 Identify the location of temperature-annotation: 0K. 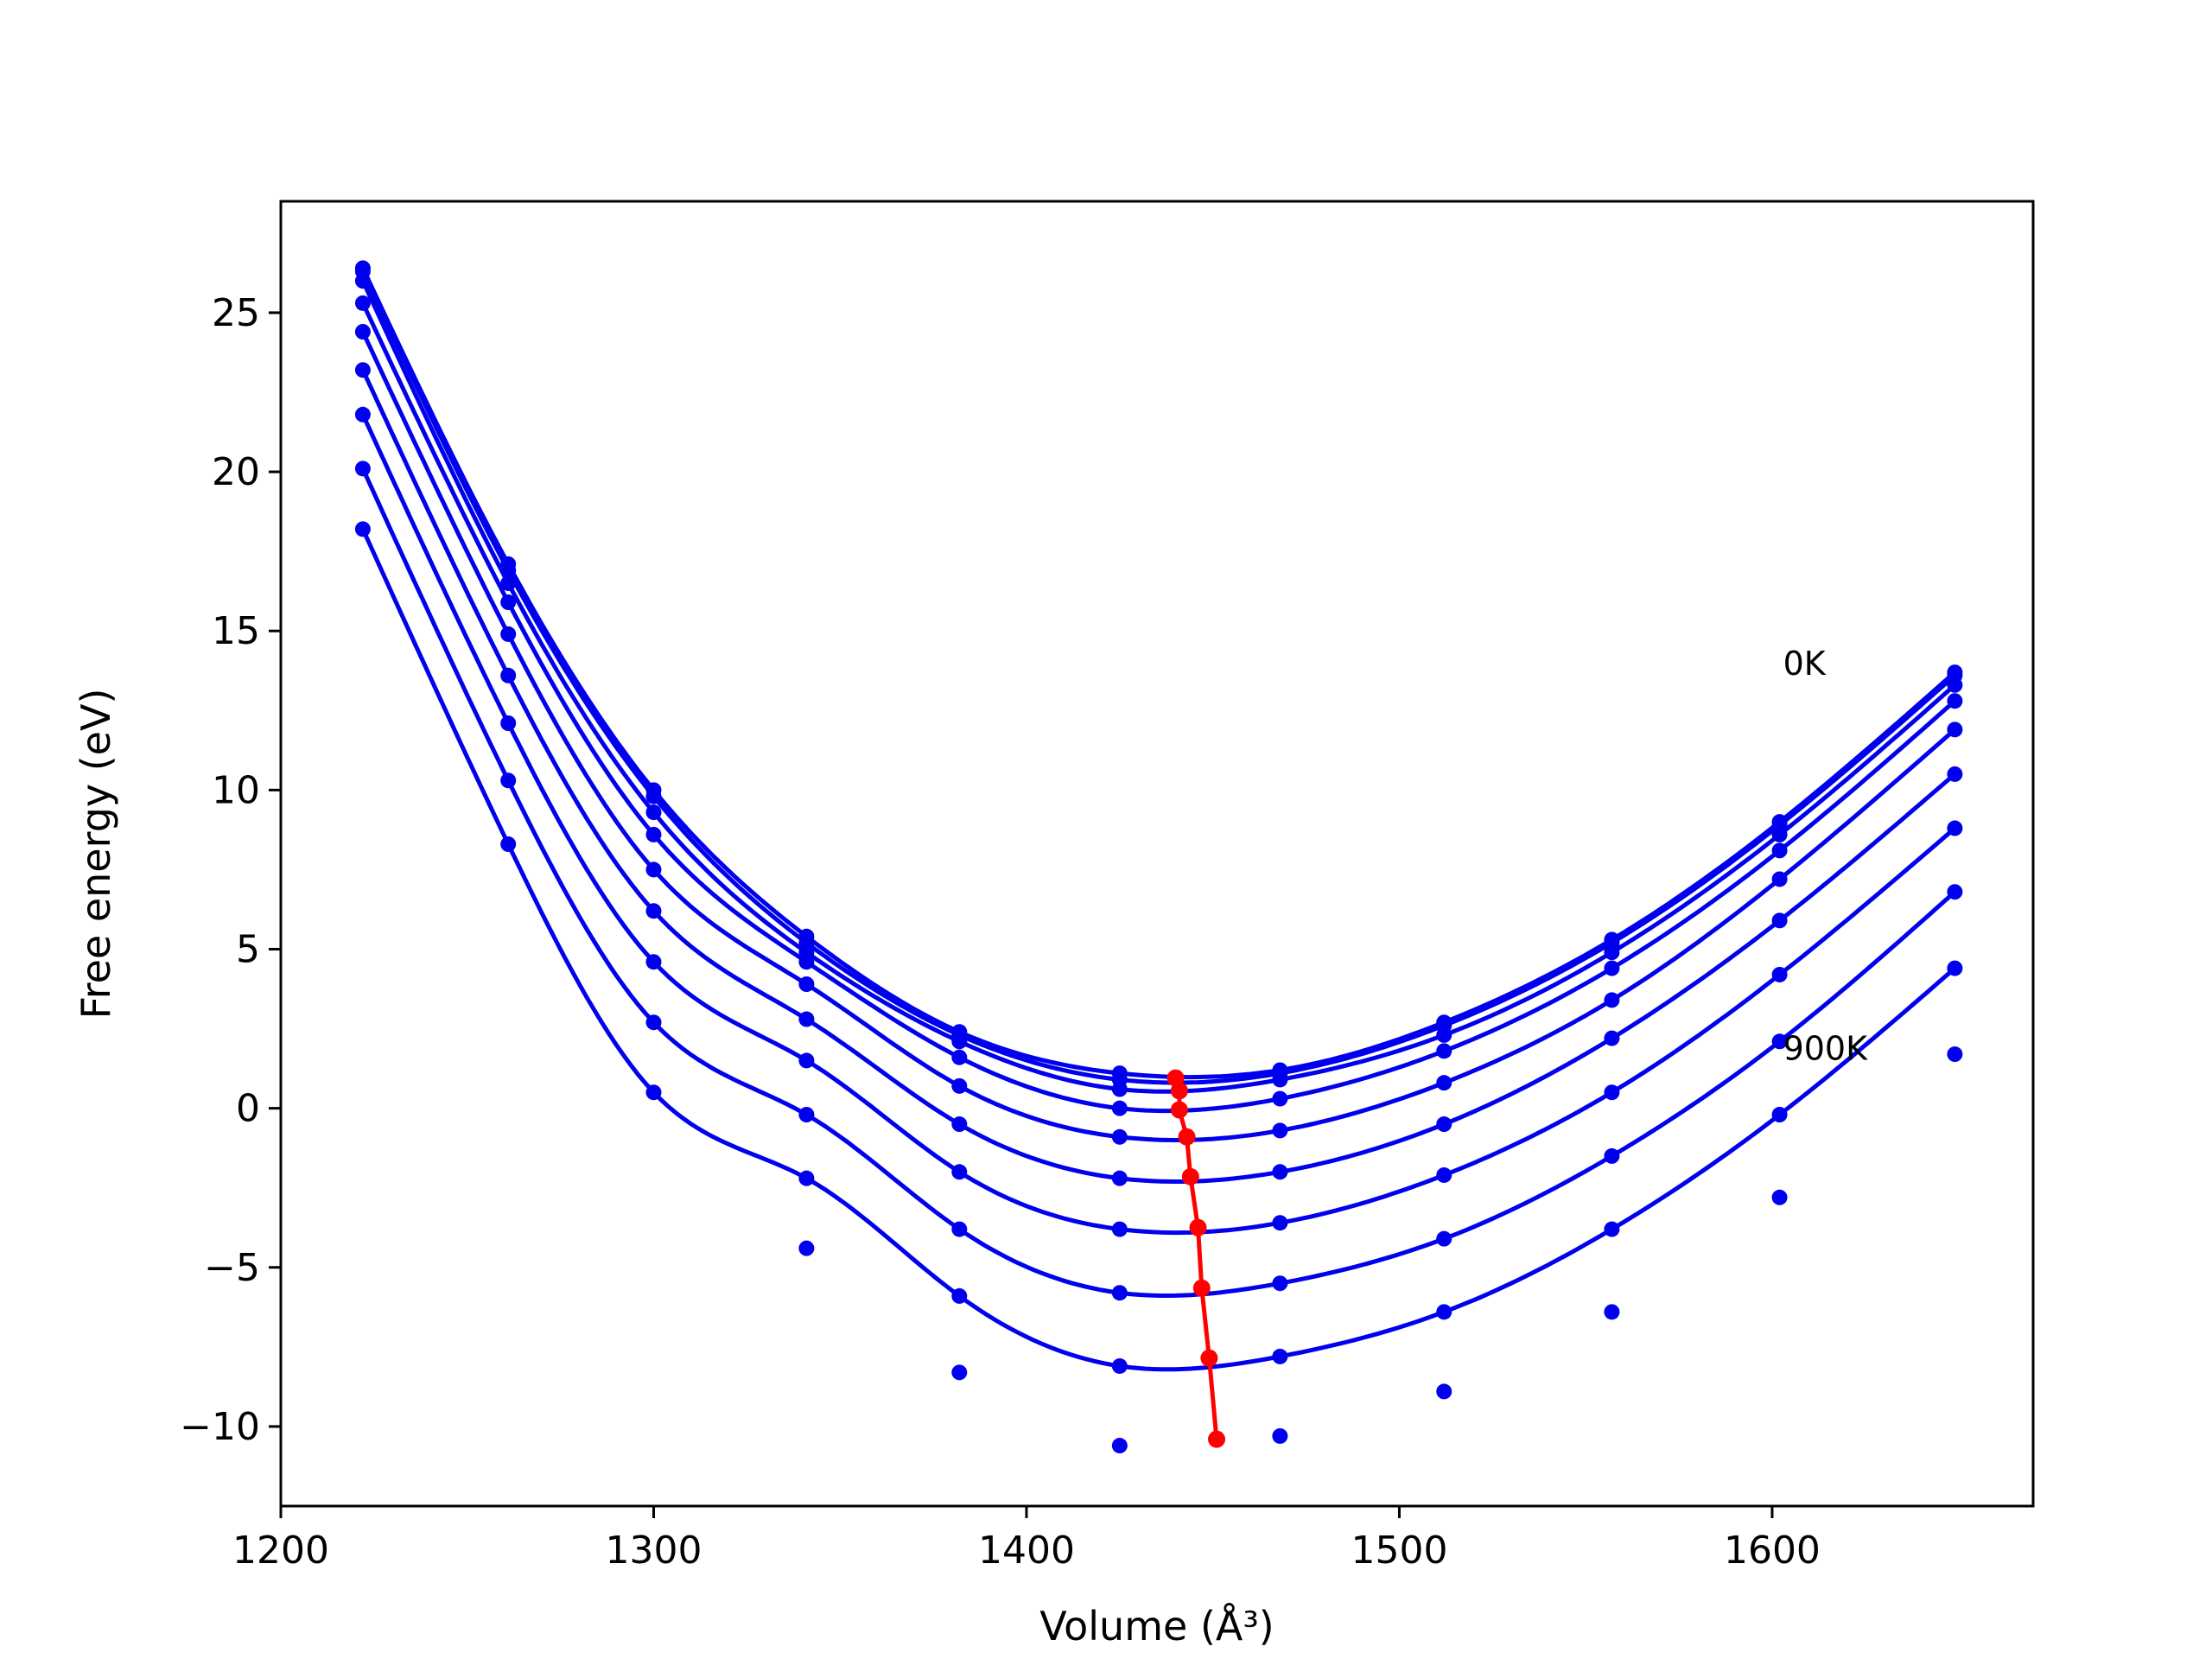
(1805, 664).